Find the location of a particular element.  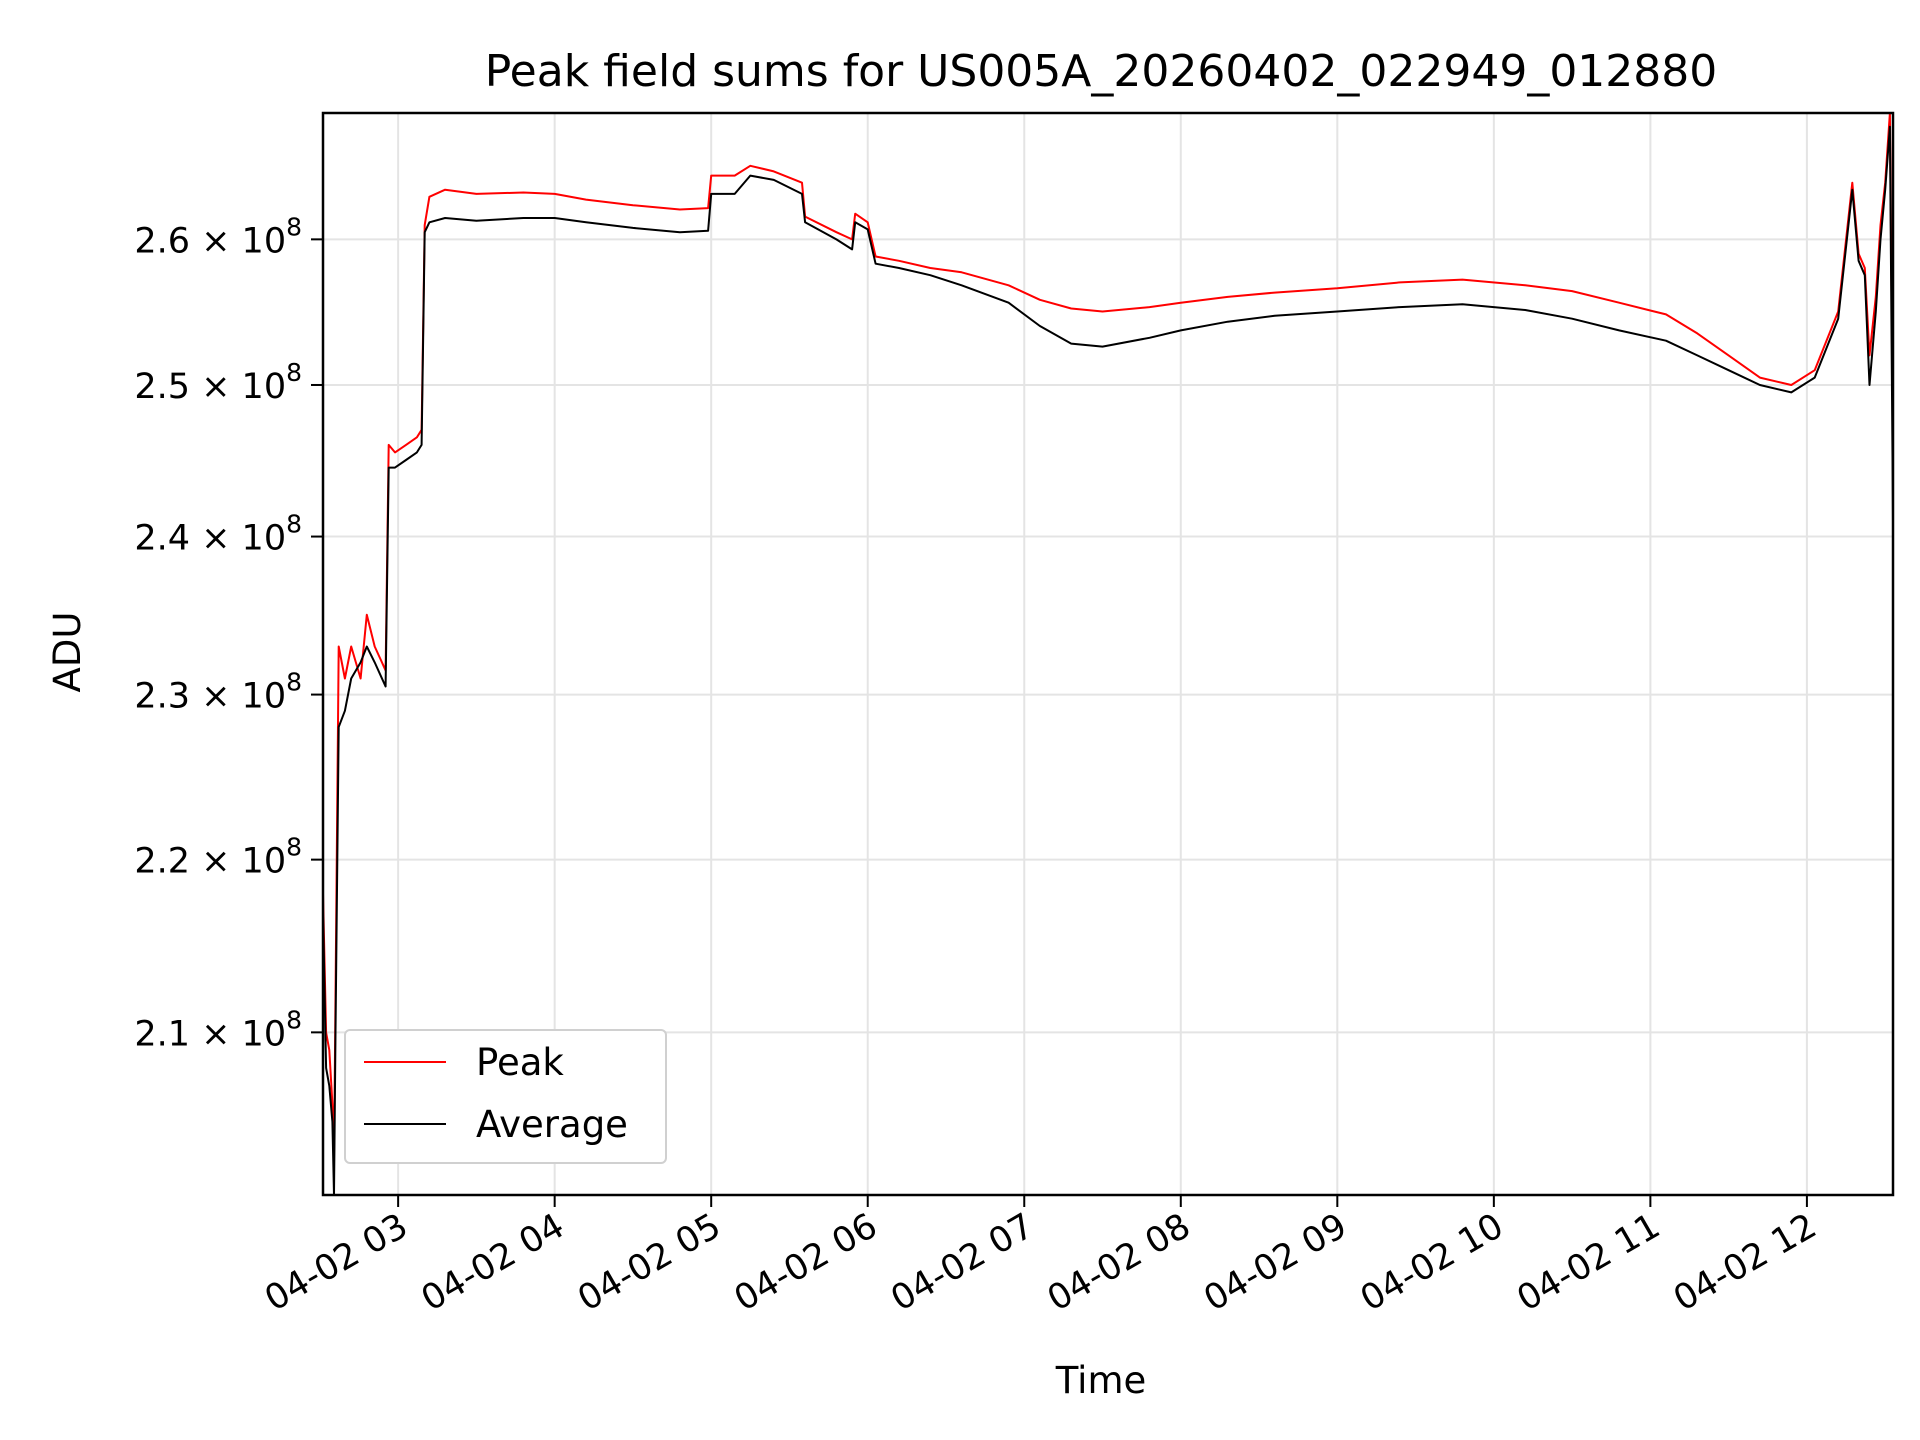

legend-swatch-peak is located at coordinates (405, 1062).